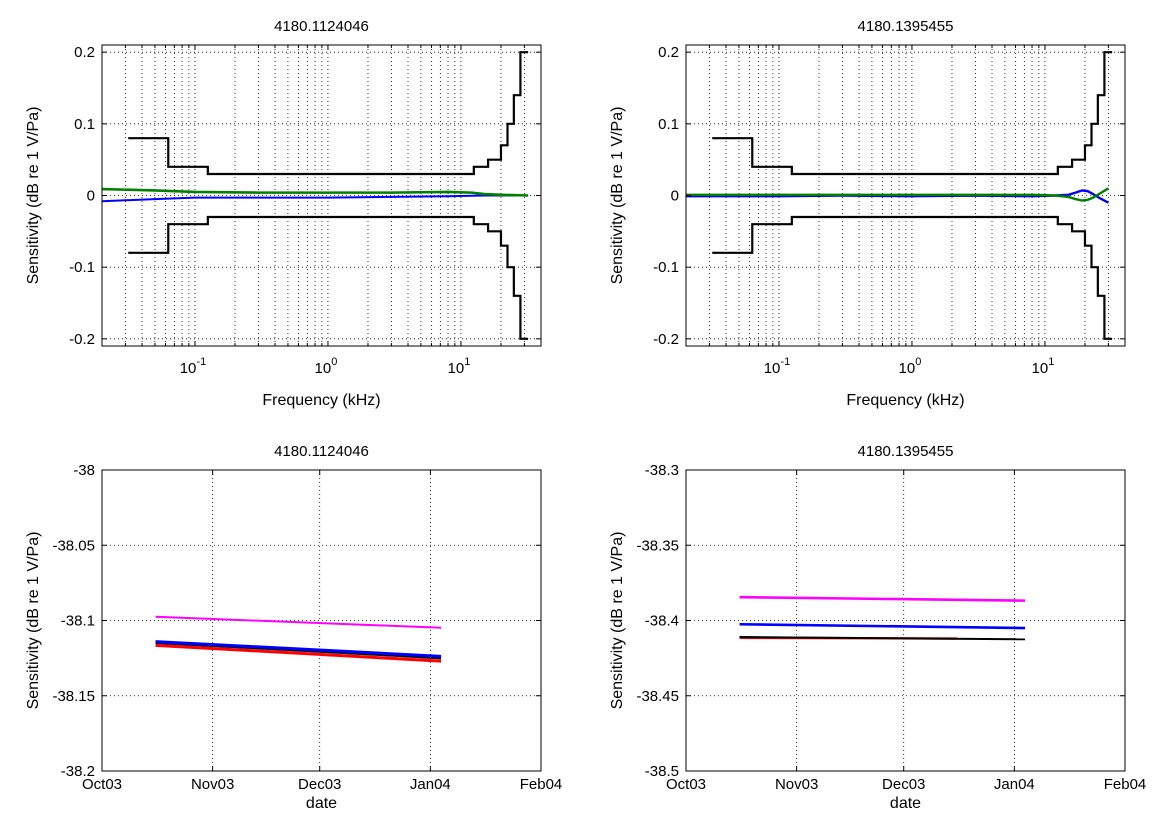  Describe the element at coordinates (662, 771) in the screenshot. I see `y-tick-label: -38.5` at that location.